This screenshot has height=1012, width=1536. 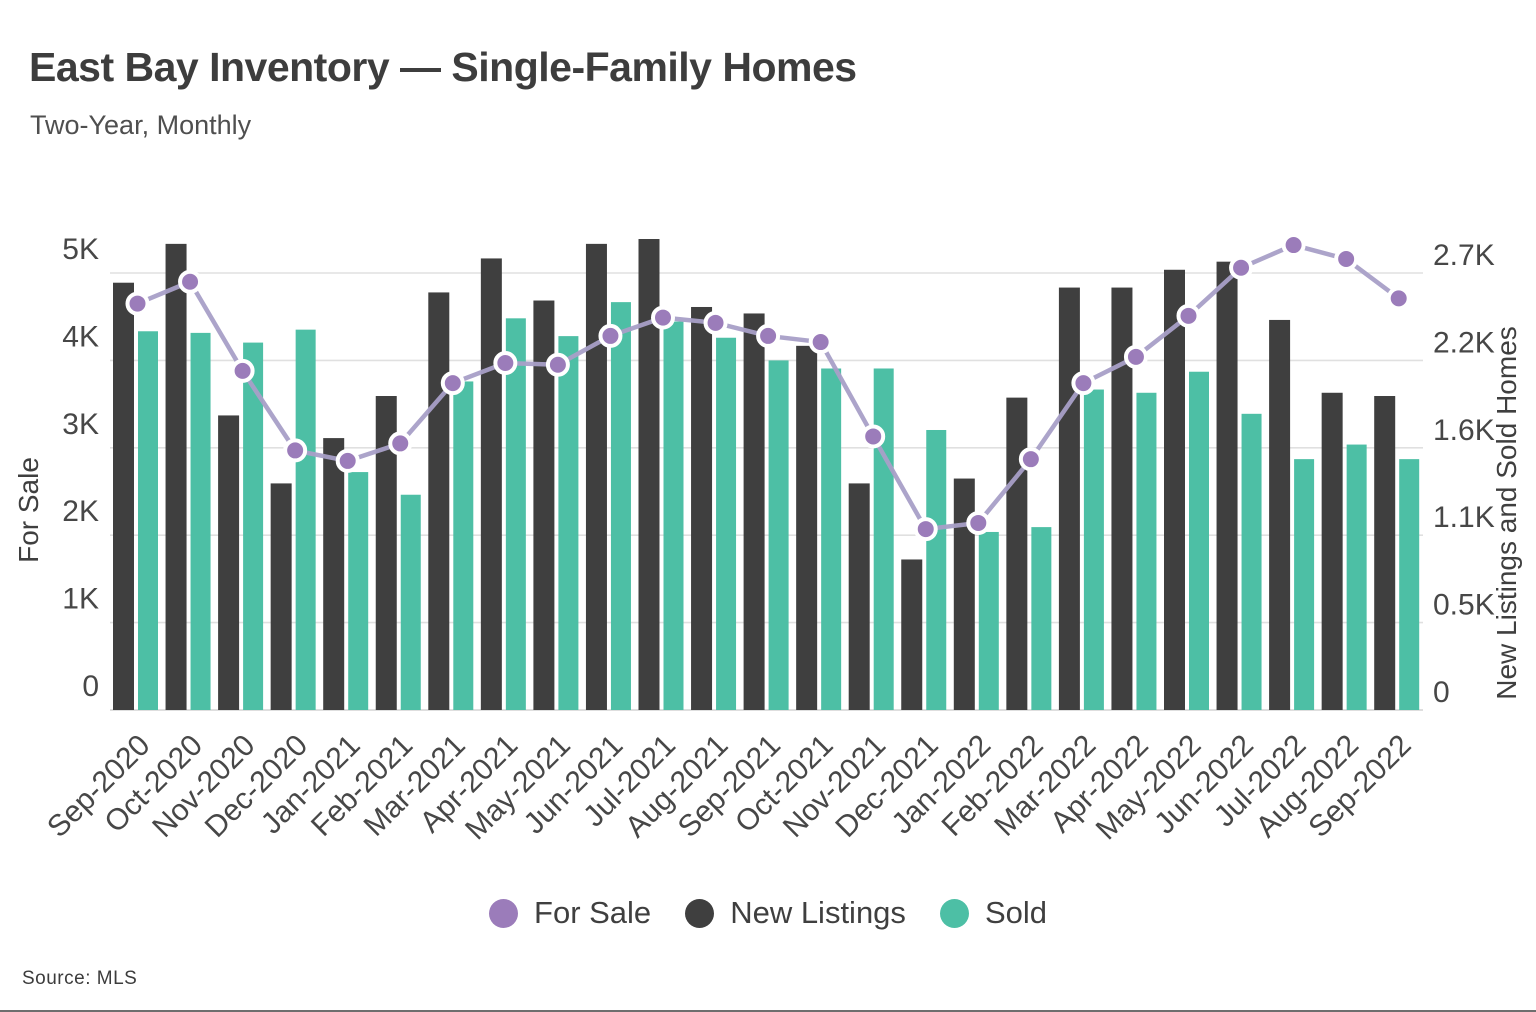 What do you see at coordinates (1464, 605) in the screenshot?
I see `right-axis-tick: 0.5K` at bounding box center [1464, 605].